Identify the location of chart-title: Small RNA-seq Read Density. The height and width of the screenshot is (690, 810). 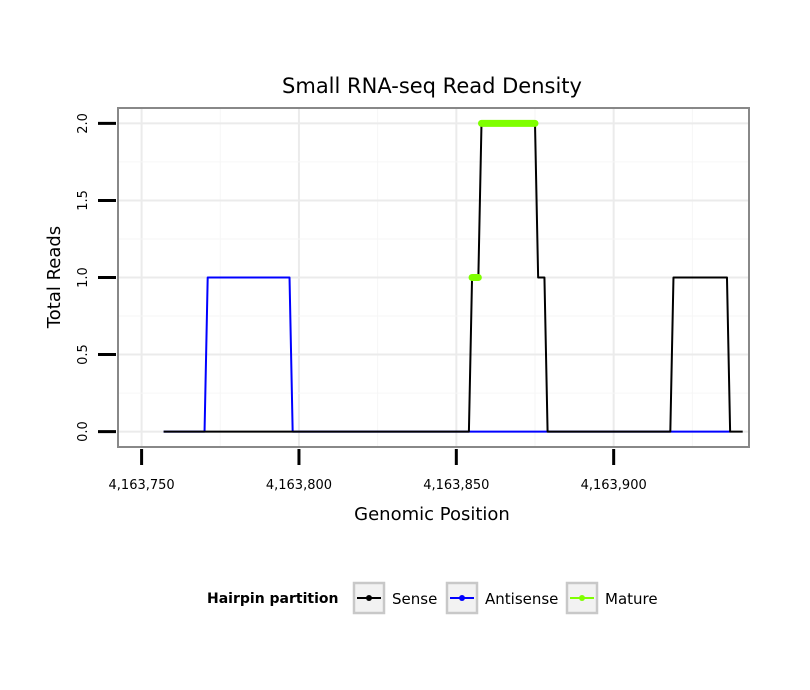
(432, 86).